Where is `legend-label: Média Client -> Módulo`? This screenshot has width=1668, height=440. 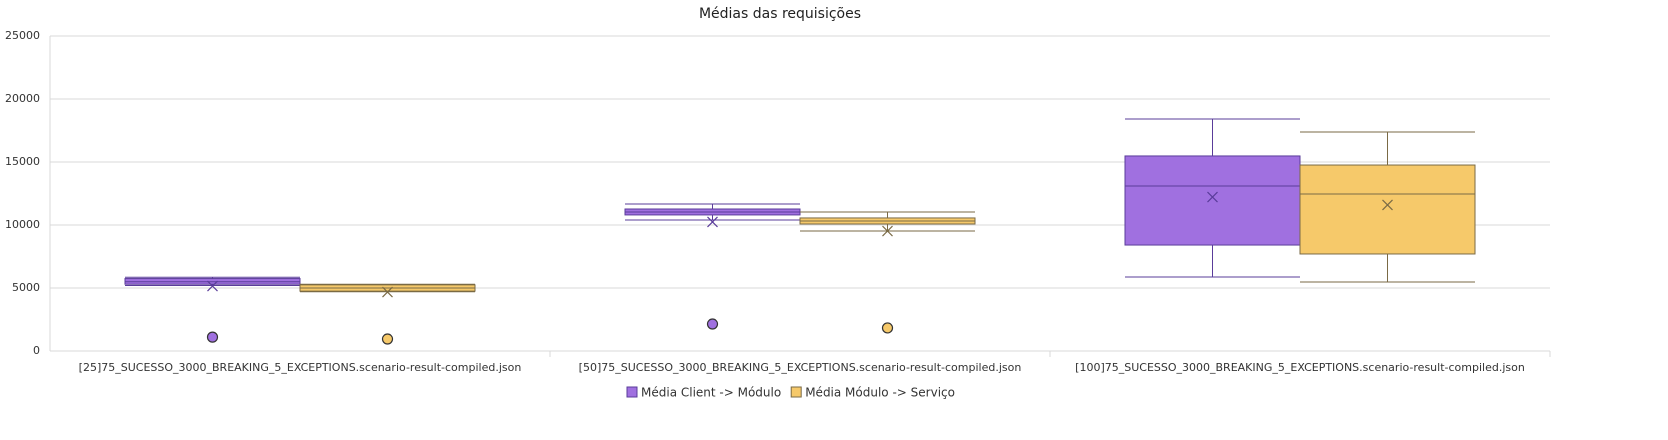
legend-label: Média Client -> Módulo is located at coordinates (711, 393).